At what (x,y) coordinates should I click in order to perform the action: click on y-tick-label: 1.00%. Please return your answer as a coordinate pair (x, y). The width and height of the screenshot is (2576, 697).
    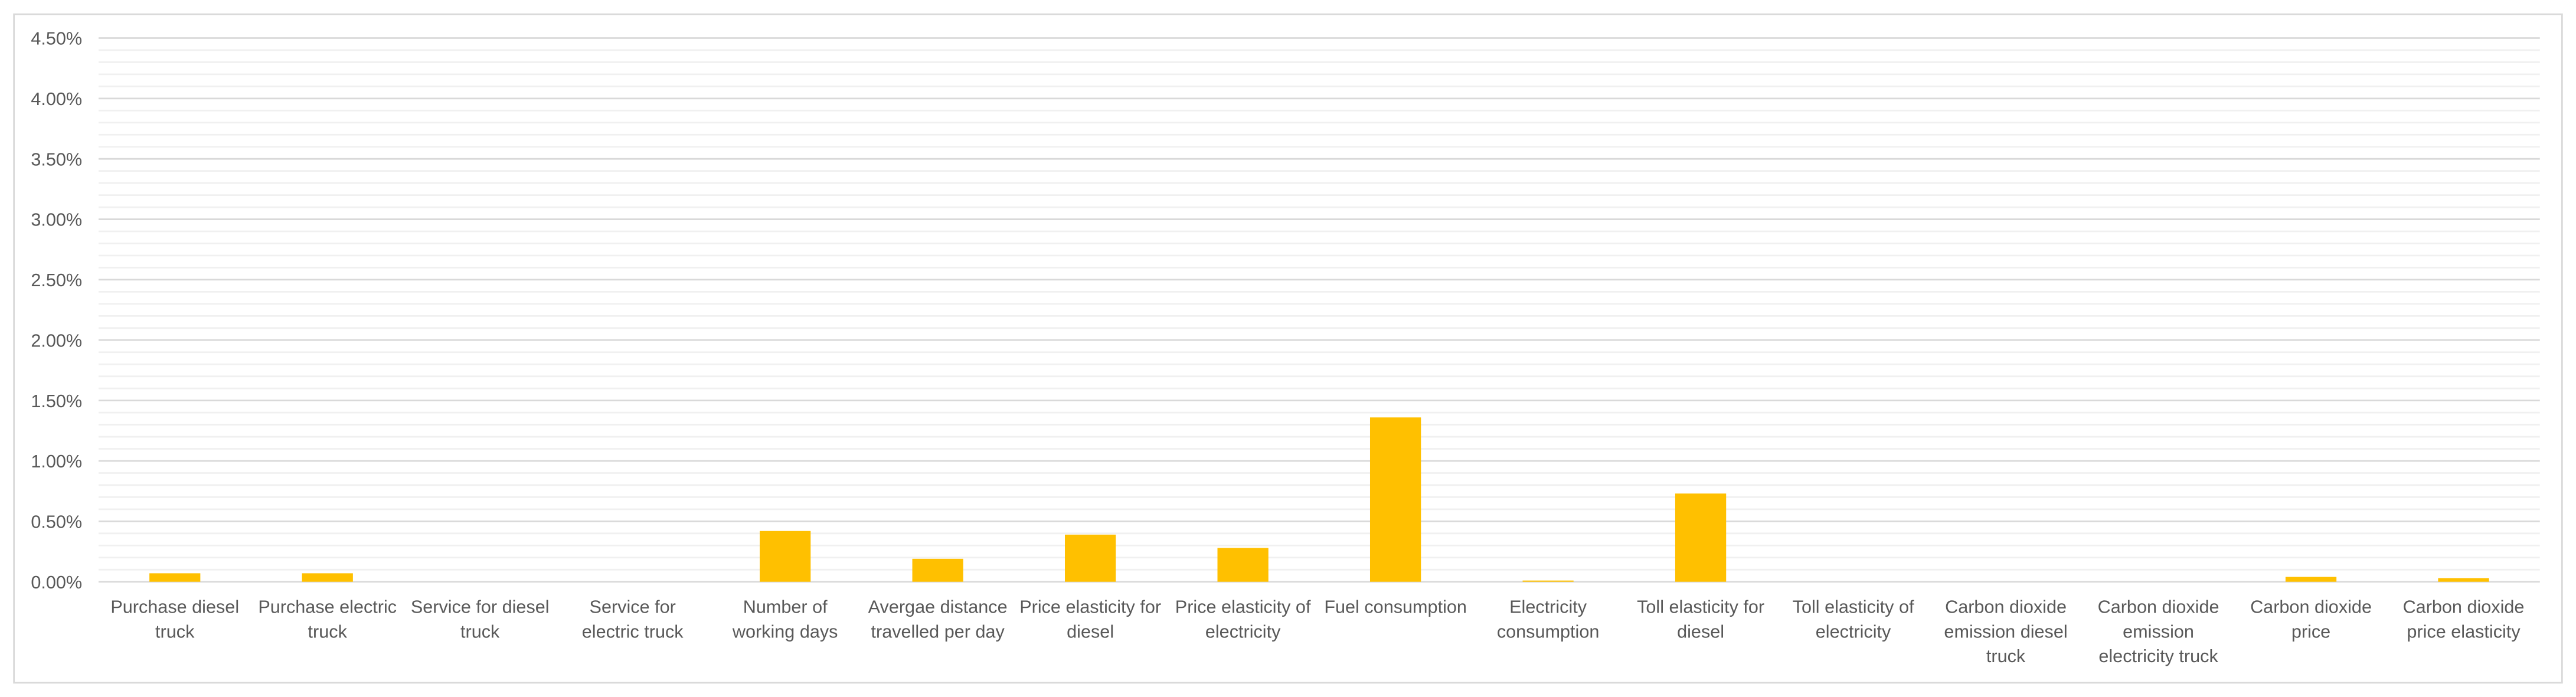
    Looking at the image, I should click on (56, 461).